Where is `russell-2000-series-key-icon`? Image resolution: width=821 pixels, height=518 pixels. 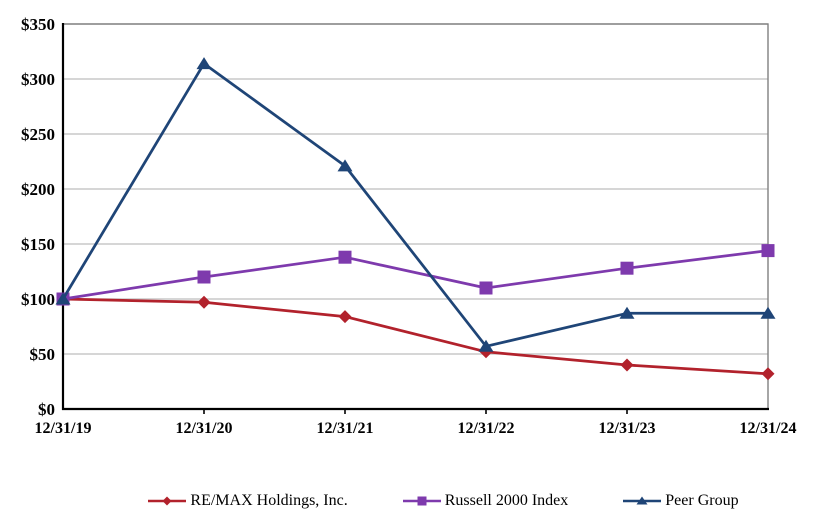 russell-2000-series-key-icon is located at coordinates (421, 501).